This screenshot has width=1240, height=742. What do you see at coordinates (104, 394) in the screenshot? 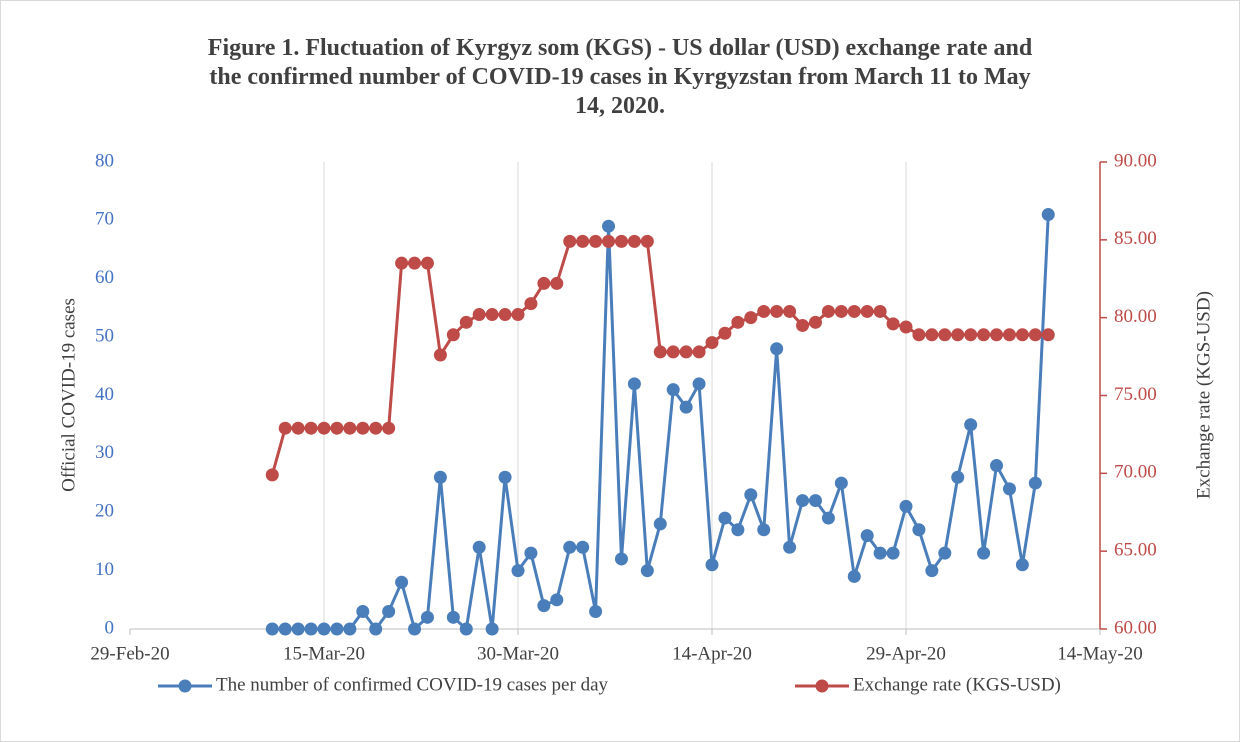
I see `y-tick-label: 40` at bounding box center [104, 394].